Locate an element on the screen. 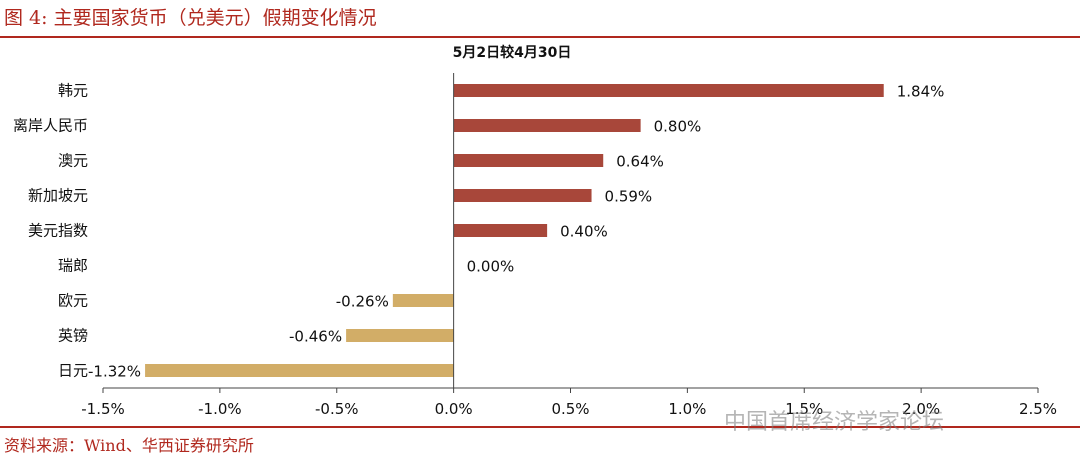  x-tick-label: 0.0% is located at coordinates (454, 409).